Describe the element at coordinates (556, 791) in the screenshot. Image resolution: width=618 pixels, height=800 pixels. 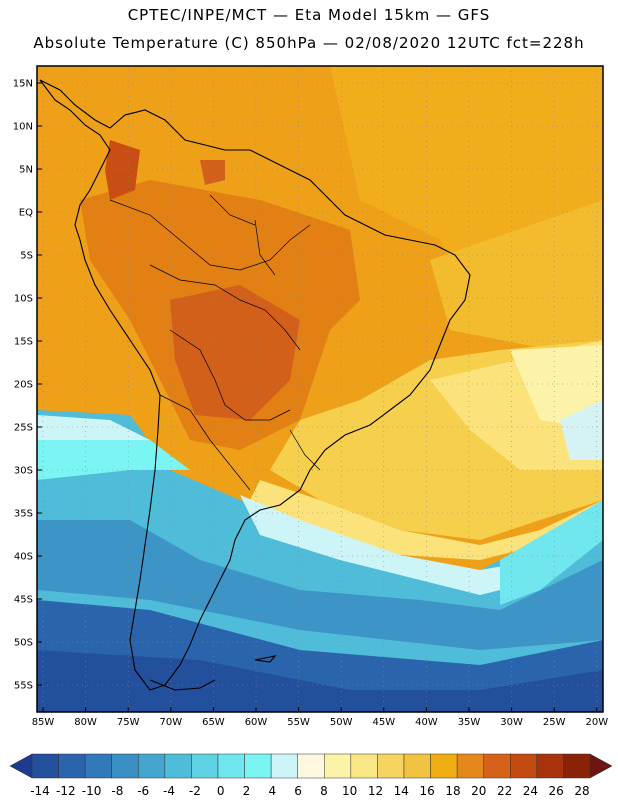
I see `colorbar-label: 26` at that location.